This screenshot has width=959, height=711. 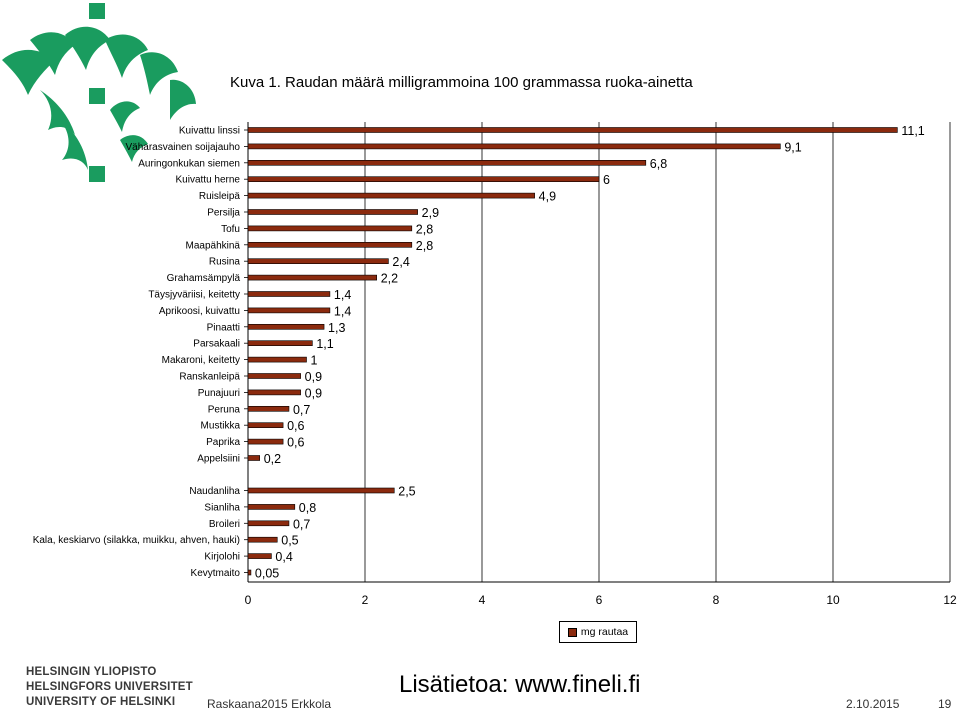 I want to click on footer-page-number: 19, so click(x=945, y=704).